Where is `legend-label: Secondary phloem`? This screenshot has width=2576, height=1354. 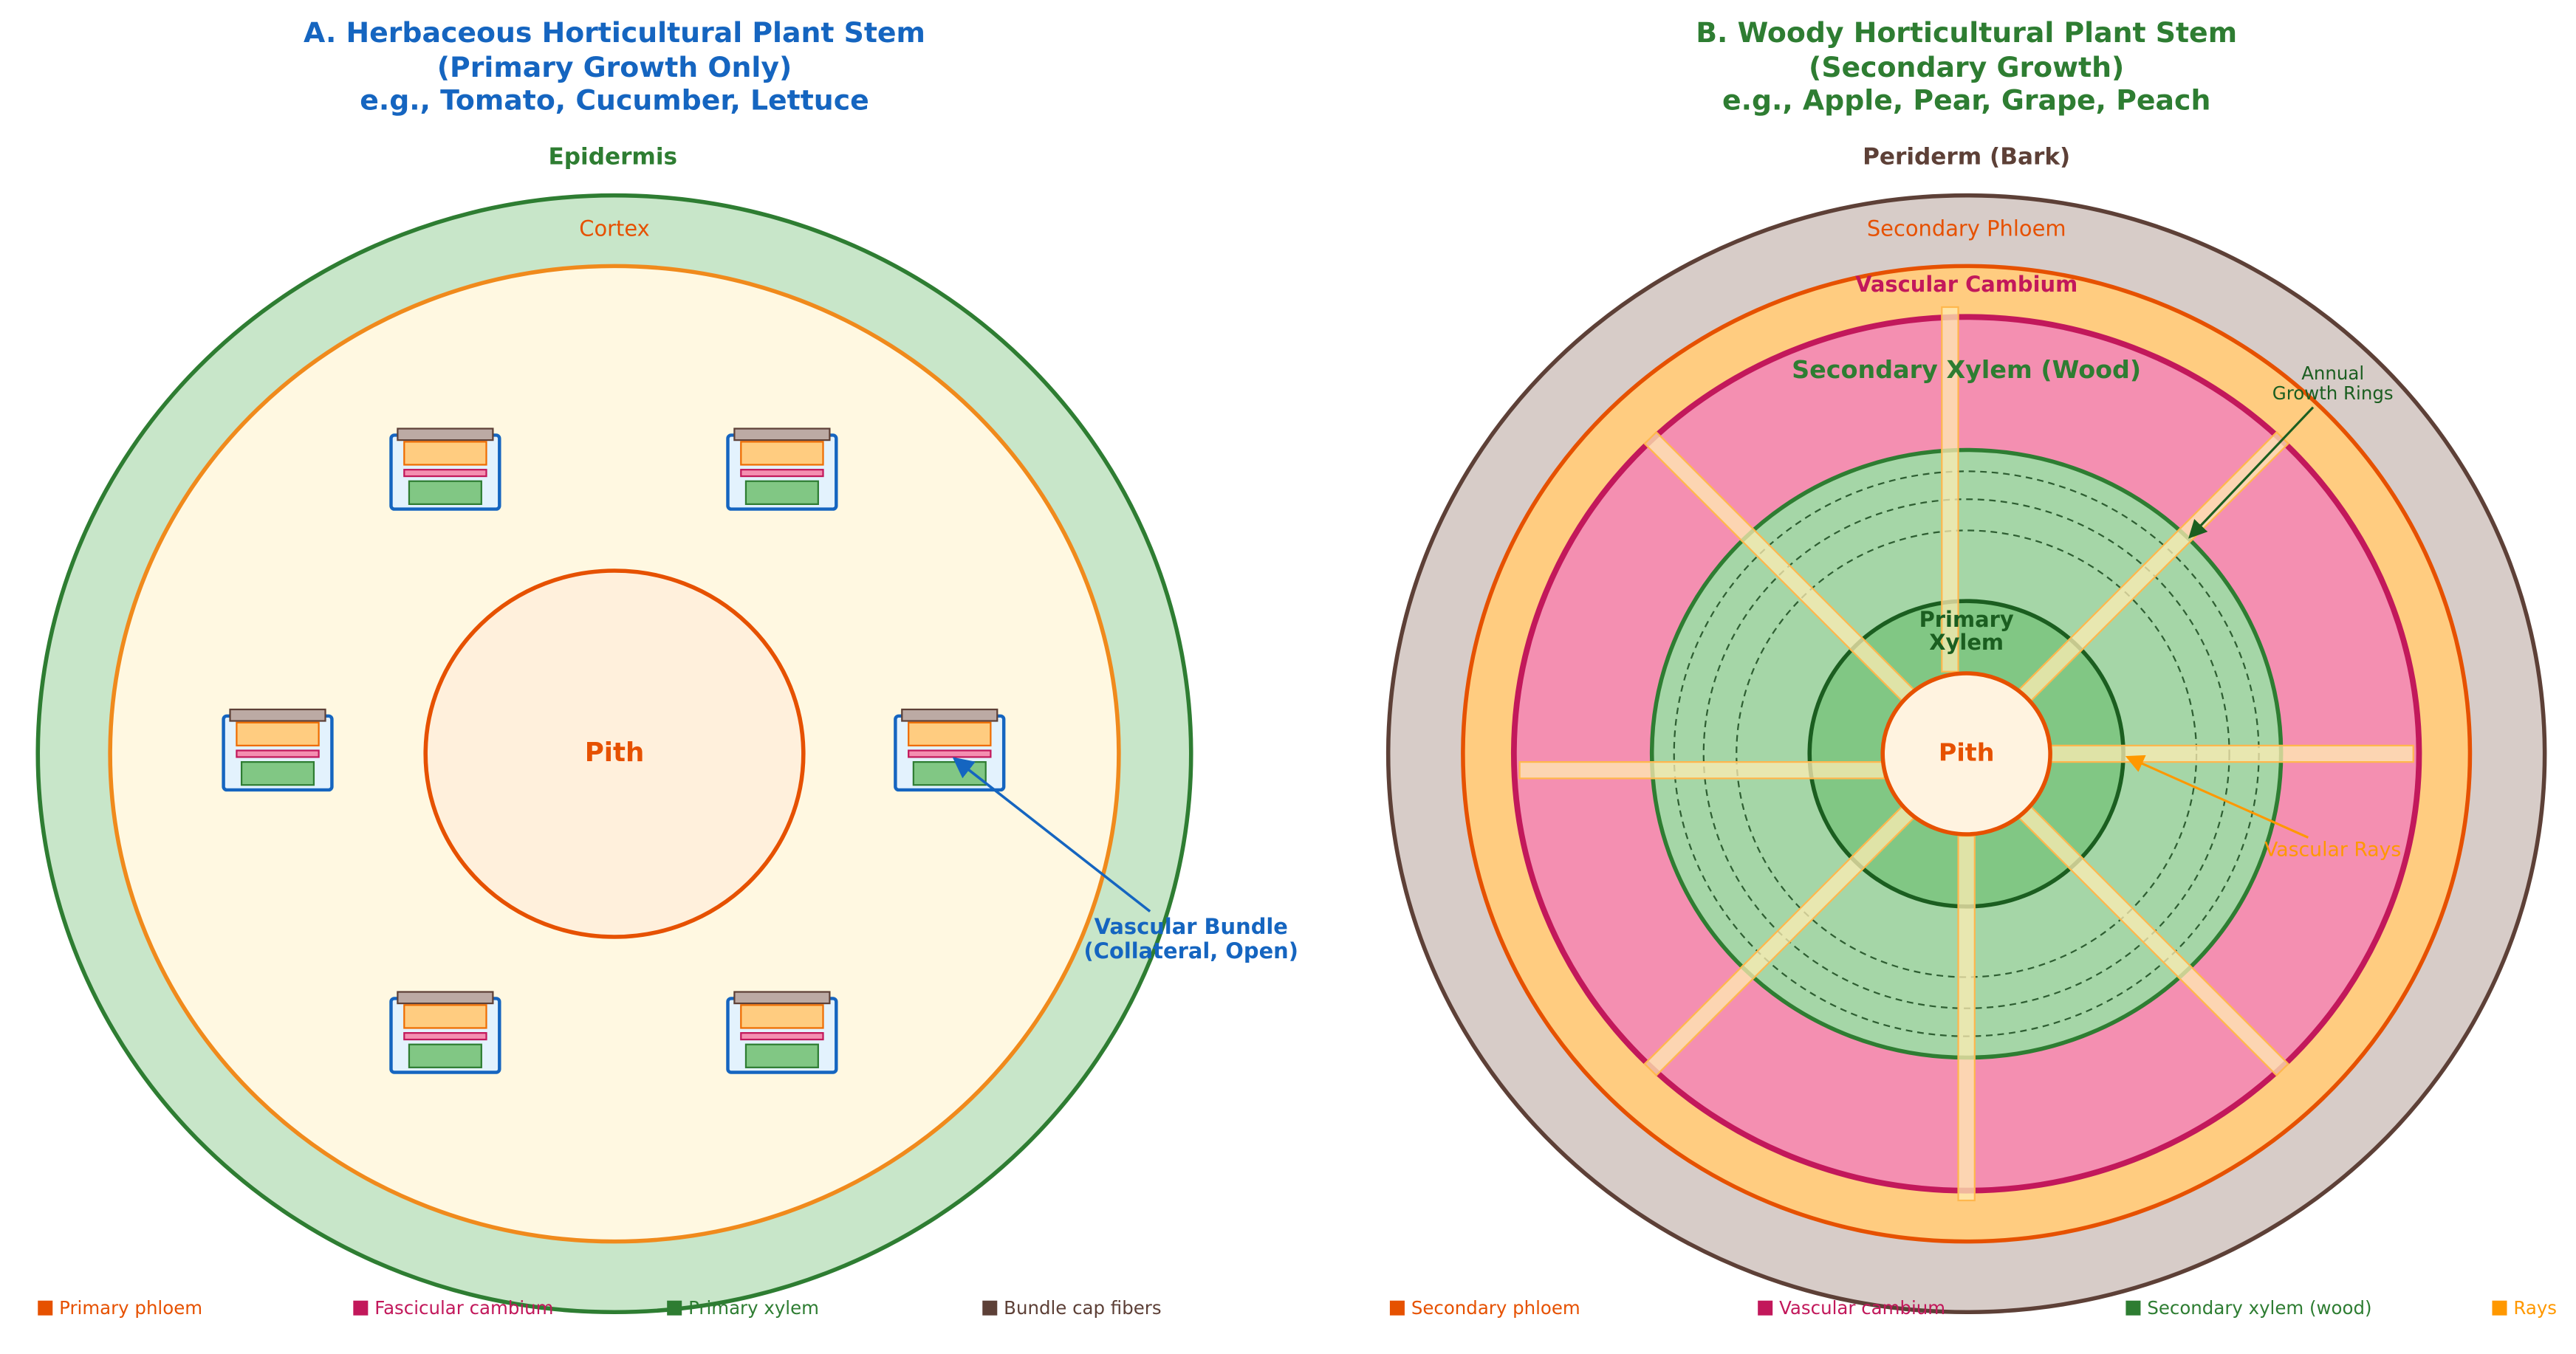 legend-label: Secondary phloem is located at coordinates (1495, 1308).